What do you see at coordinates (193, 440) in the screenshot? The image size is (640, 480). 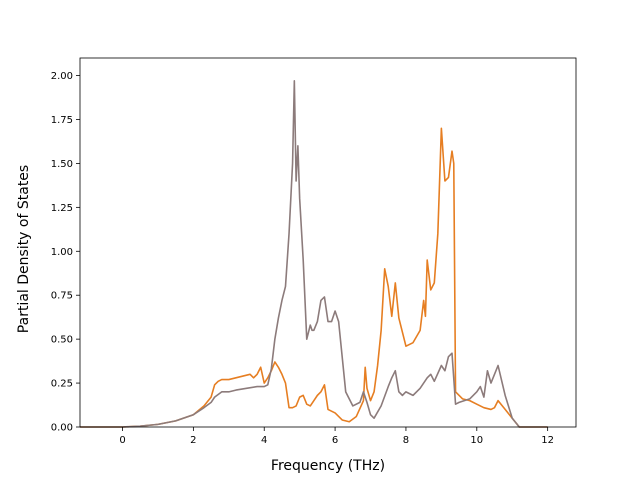 I see `x-tick-label: 2` at bounding box center [193, 440].